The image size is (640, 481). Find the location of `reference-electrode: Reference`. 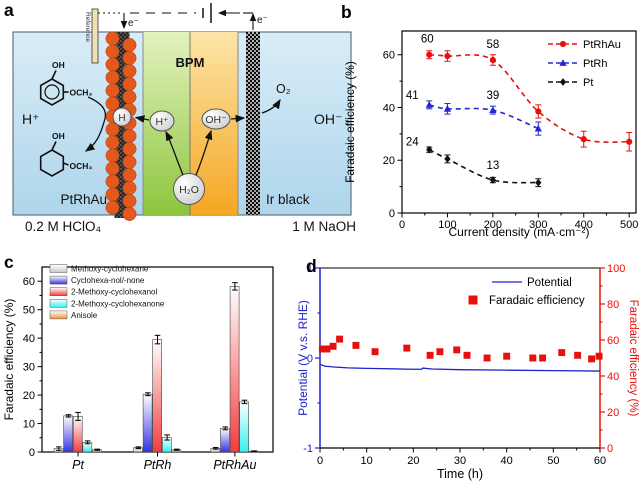

reference-electrode: Reference is located at coordinates (91, 36).